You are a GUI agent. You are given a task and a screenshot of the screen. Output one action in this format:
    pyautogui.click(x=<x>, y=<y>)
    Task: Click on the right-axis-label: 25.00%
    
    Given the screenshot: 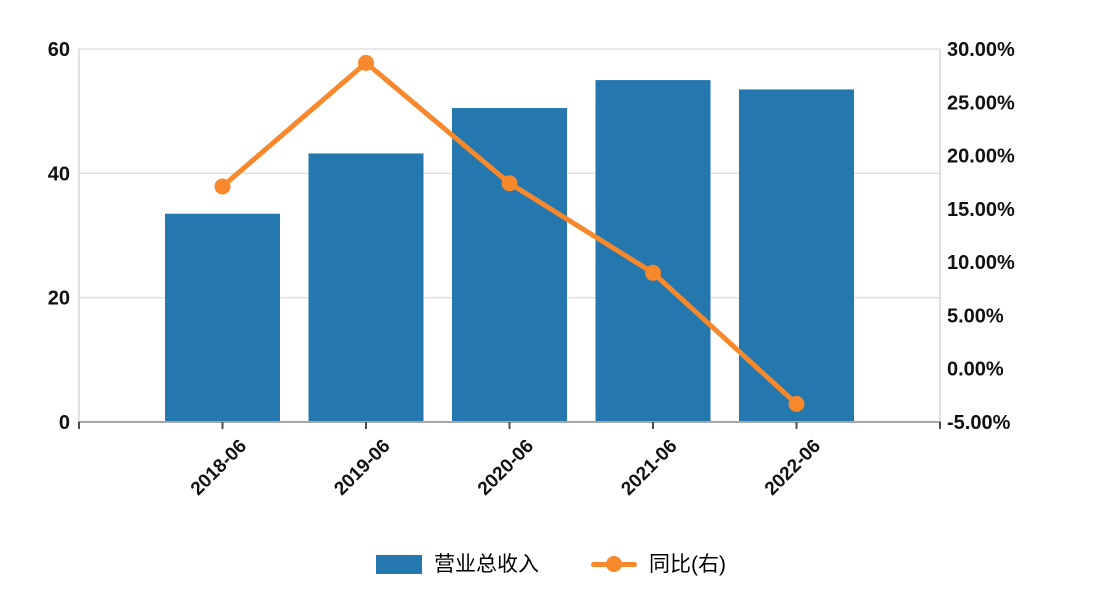 What is the action you would take?
    pyautogui.click(x=981, y=103)
    